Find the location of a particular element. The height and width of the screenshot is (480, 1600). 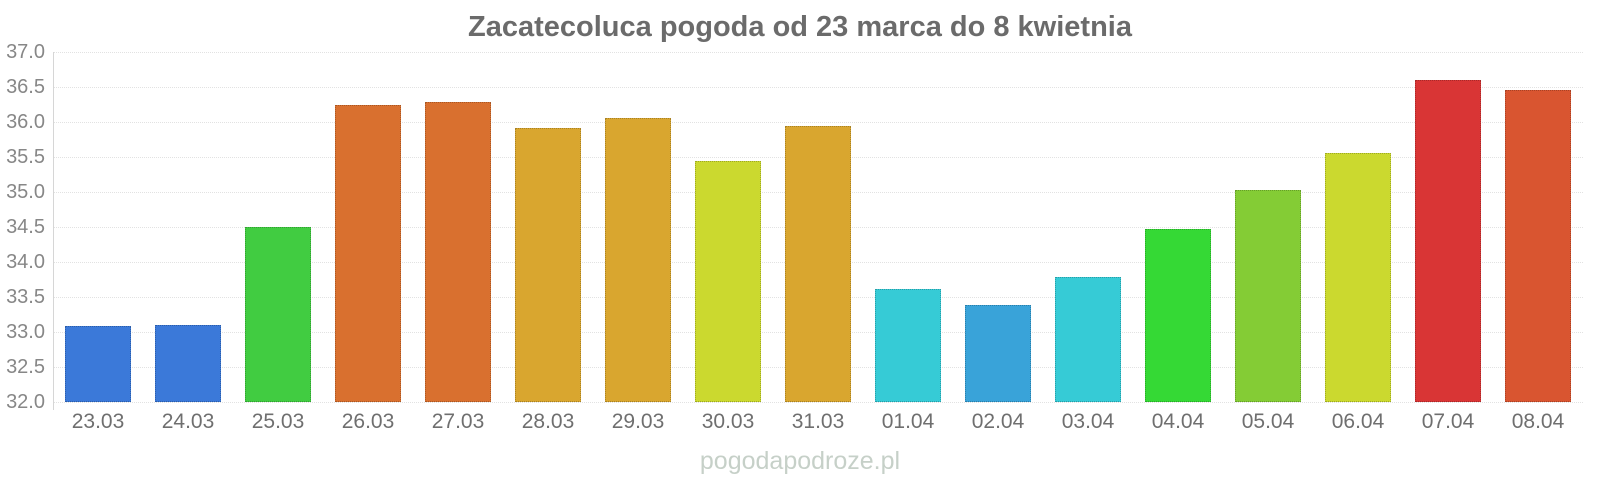

y-tick-label: 34.5 is located at coordinates (25, 227).